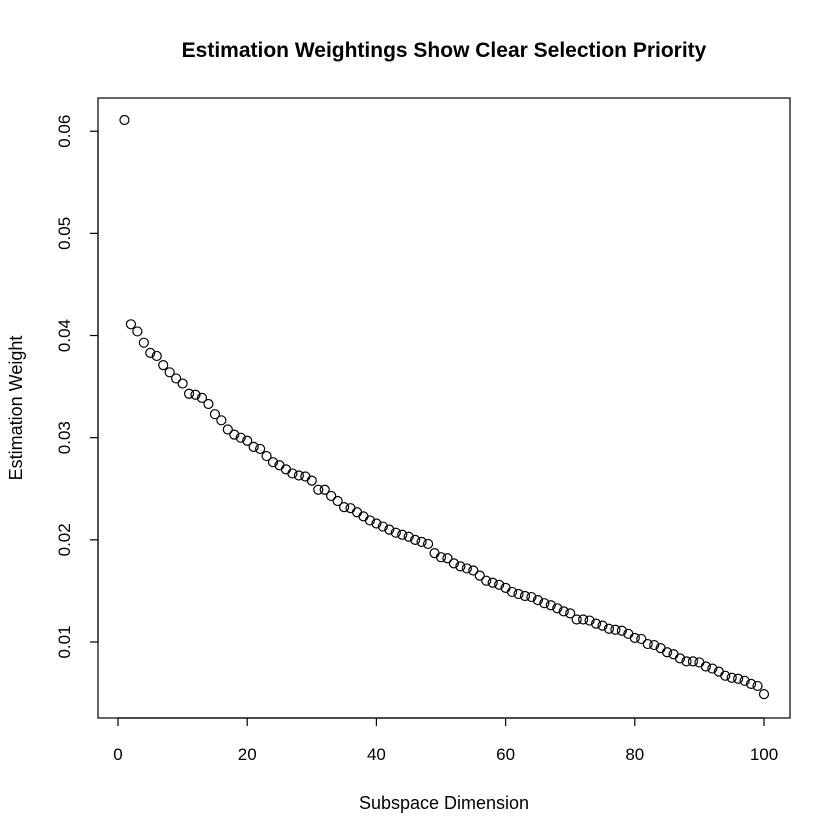  I want to click on y-tick-label: 0.01, so click(64, 641).